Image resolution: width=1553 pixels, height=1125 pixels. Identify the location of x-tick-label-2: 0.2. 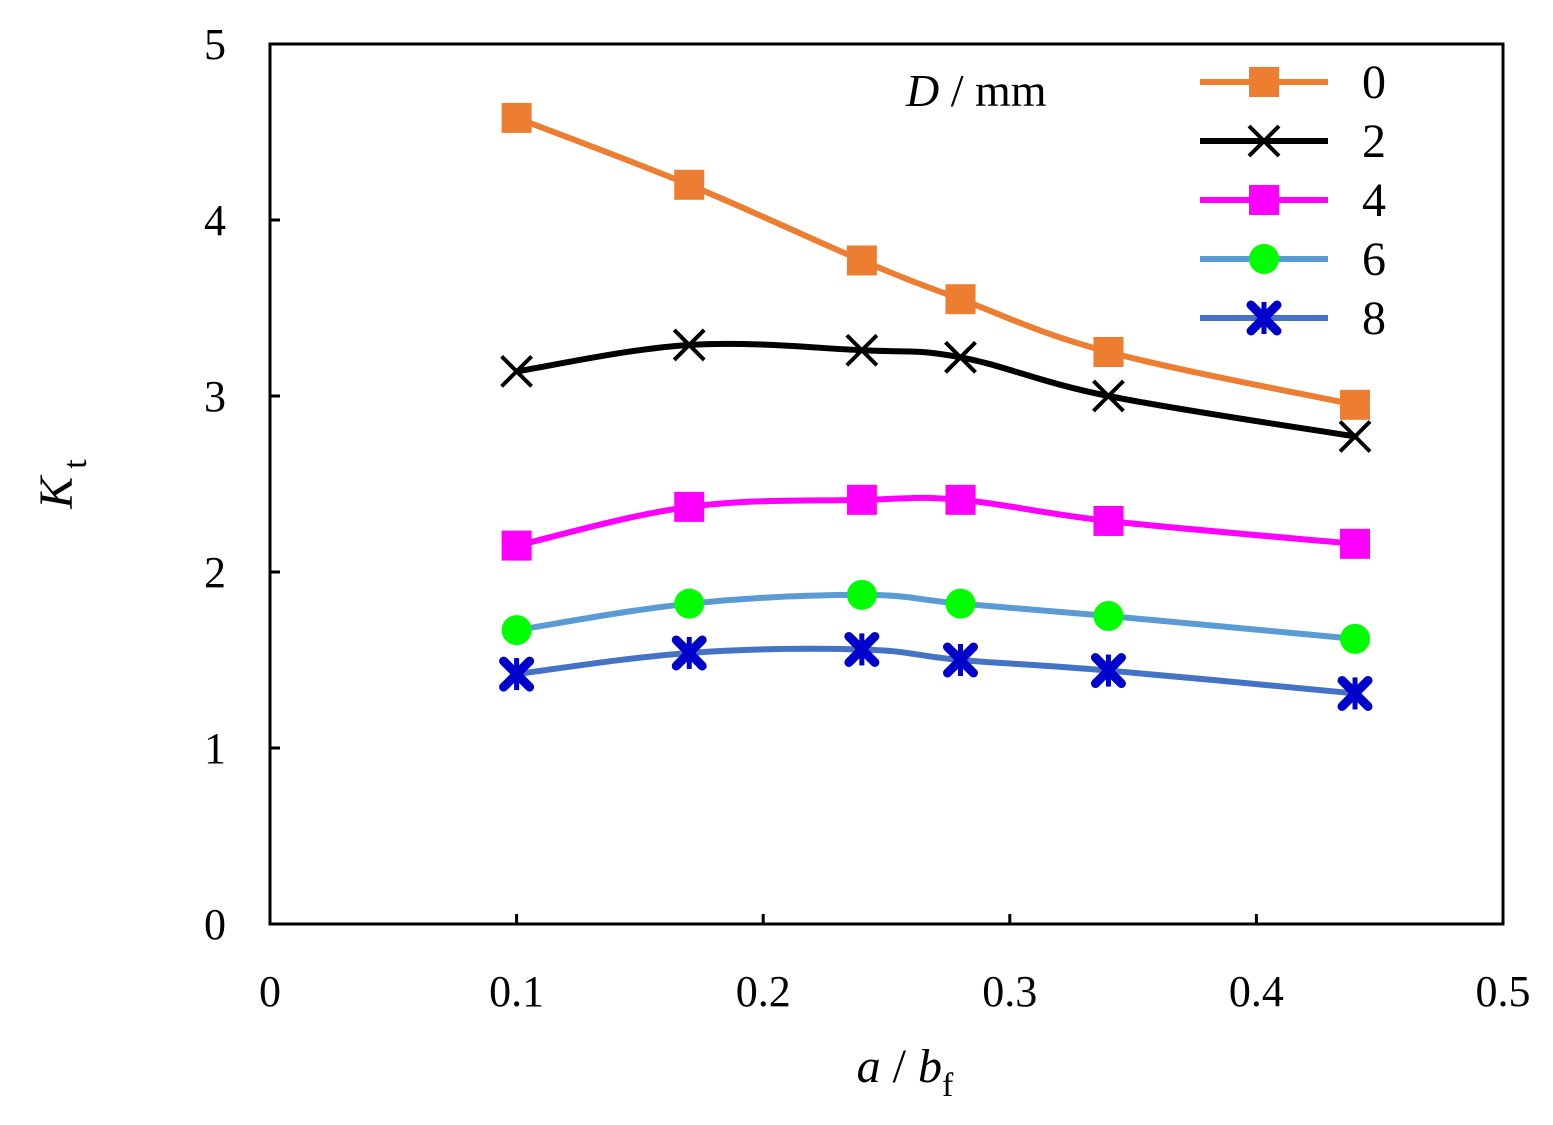
(763, 991).